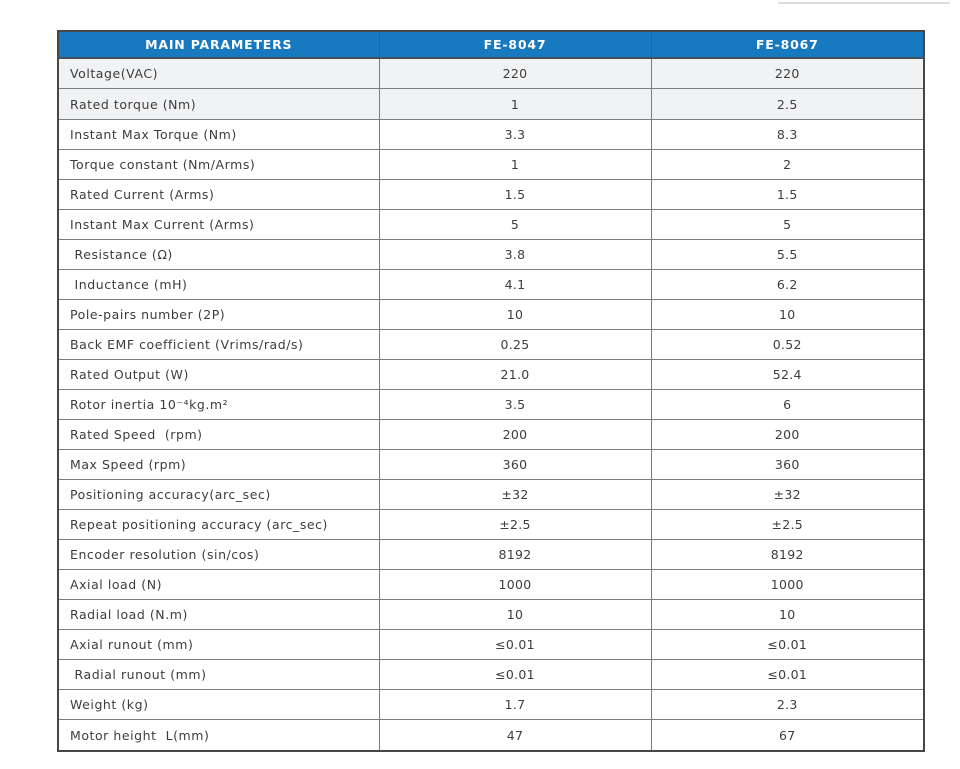  What do you see at coordinates (515, 374) in the screenshot?
I see `parameter-value-cell: 21.0` at bounding box center [515, 374].